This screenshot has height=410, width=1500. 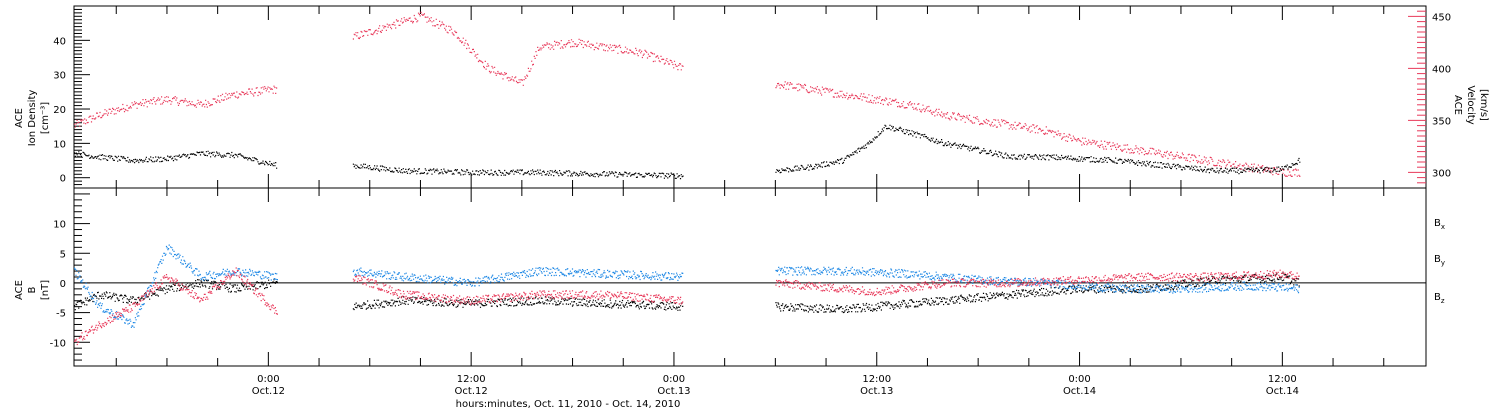 What do you see at coordinates (59, 110) in the screenshot?
I see `top-left-tick-label: 20` at bounding box center [59, 110].